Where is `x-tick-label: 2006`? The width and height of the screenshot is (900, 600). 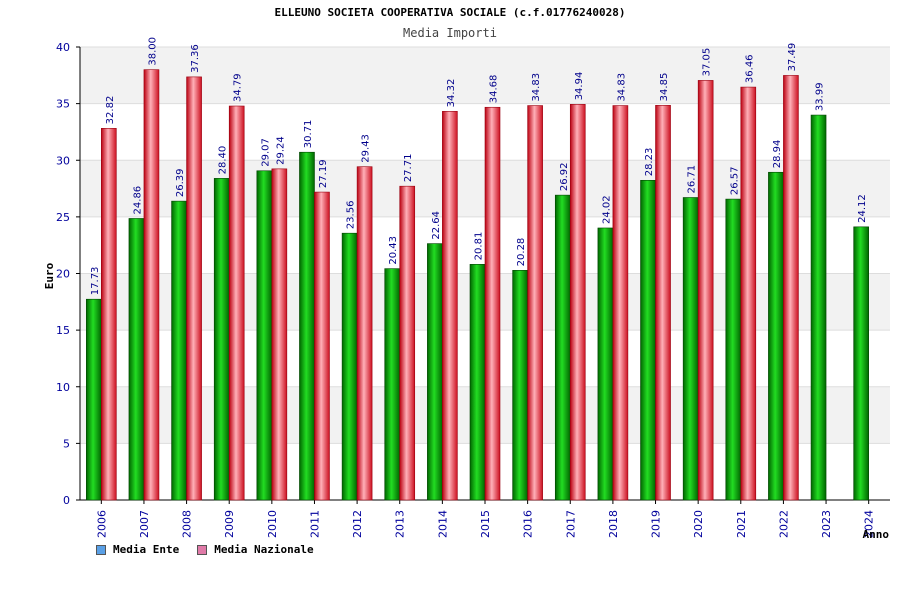 x-tick-label: 2006 is located at coordinates (101, 524).